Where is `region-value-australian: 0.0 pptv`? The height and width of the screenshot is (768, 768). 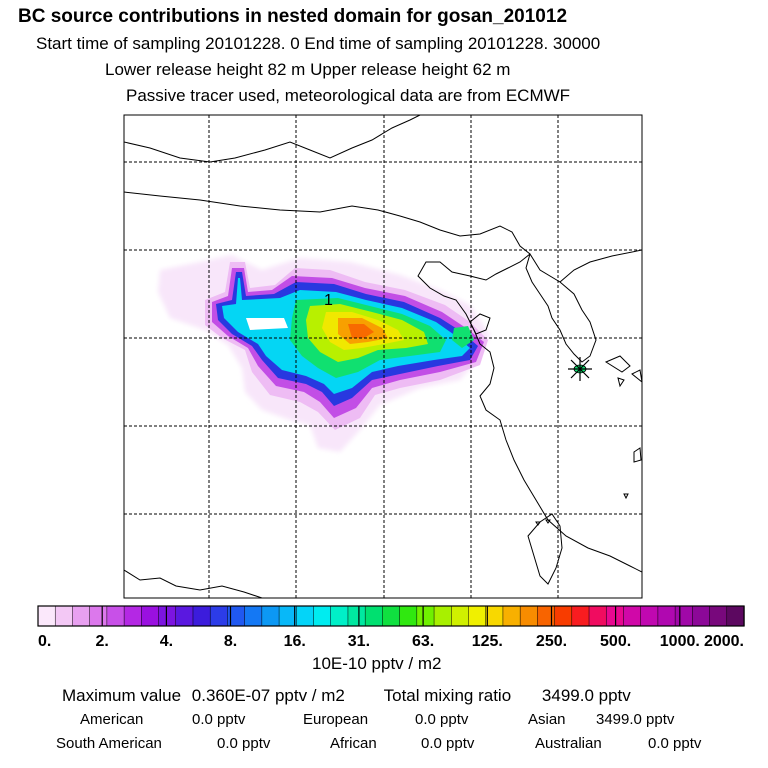 region-value-australian: 0.0 pptv is located at coordinates (675, 743).